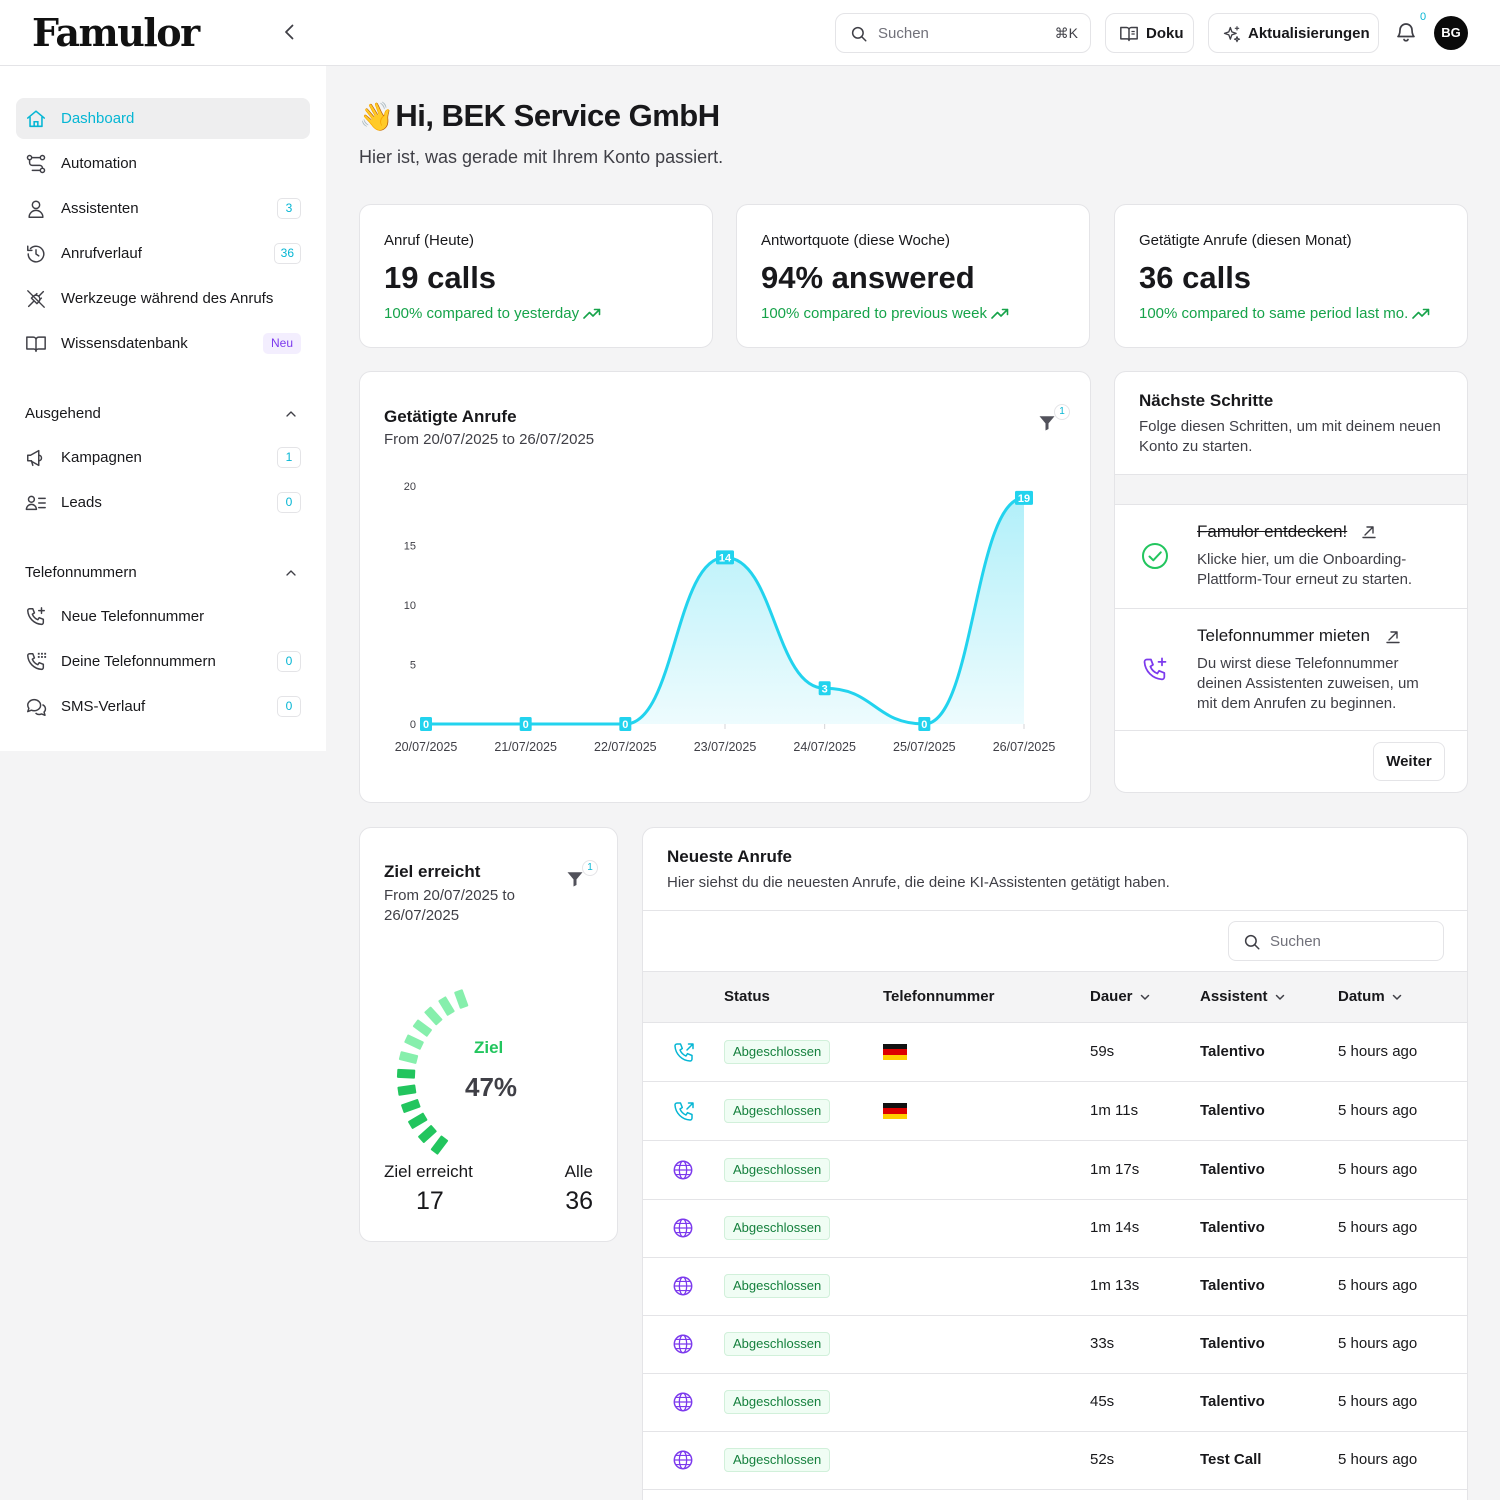 The width and height of the screenshot is (1500, 1500). What do you see at coordinates (557, 115) in the screenshot?
I see `page-title-text: Hi, BEK Service GmbH` at bounding box center [557, 115].